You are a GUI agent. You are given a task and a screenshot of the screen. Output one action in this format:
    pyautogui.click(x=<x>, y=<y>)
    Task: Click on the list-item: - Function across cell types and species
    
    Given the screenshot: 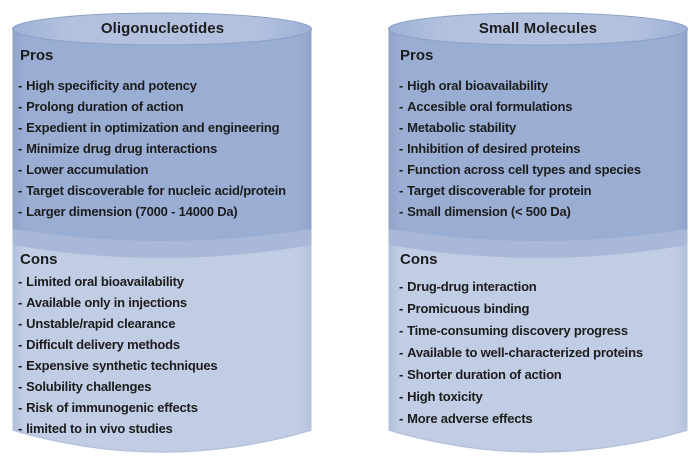 What is the action you would take?
    pyautogui.click(x=542, y=169)
    